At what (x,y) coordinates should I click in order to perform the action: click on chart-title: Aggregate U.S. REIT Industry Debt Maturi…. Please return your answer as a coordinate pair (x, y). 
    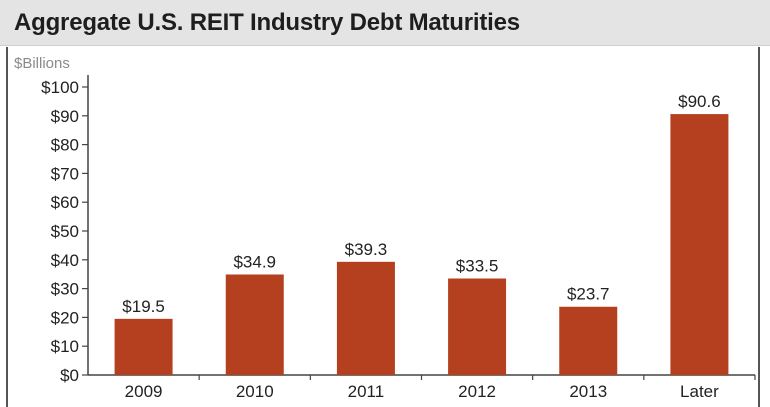
    Looking at the image, I should click on (267, 22).